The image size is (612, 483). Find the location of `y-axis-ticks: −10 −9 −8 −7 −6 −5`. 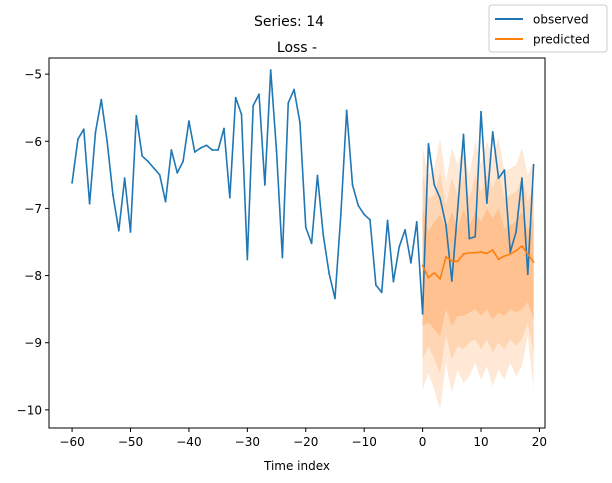

y-axis-ticks: −10 −9 −8 −7 −6 −5 is located at coordinates (33, 242).